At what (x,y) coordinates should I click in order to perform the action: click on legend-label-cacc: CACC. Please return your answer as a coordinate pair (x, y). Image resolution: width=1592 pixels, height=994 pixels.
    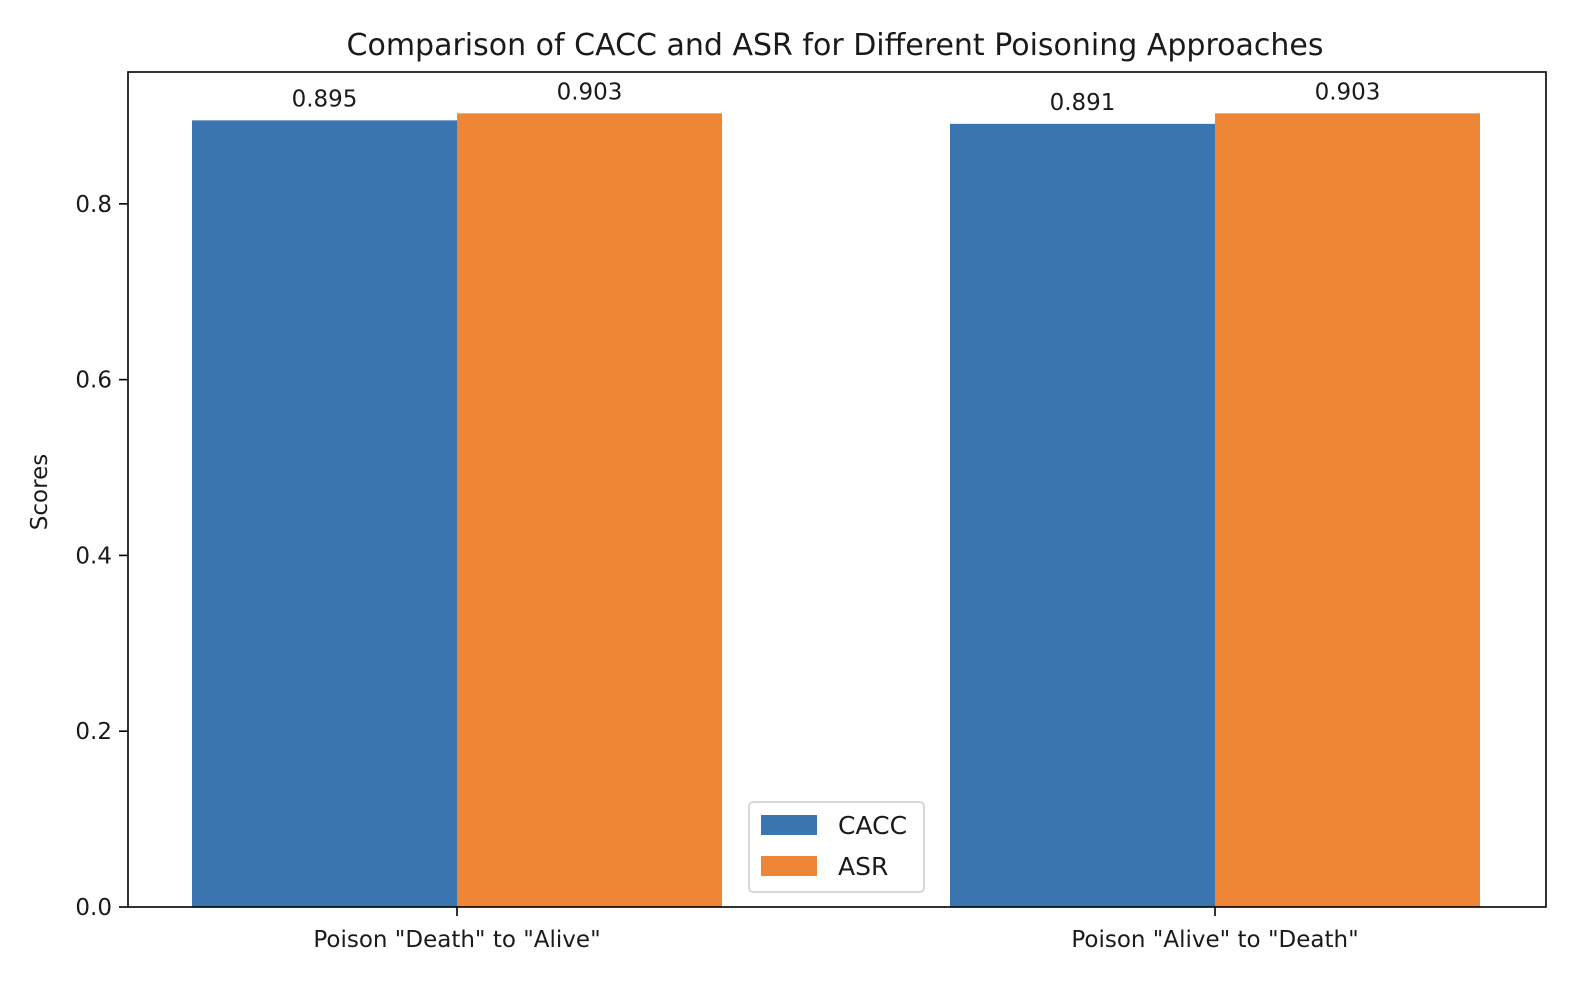
    Looking at the image, I should click on (872, 825).